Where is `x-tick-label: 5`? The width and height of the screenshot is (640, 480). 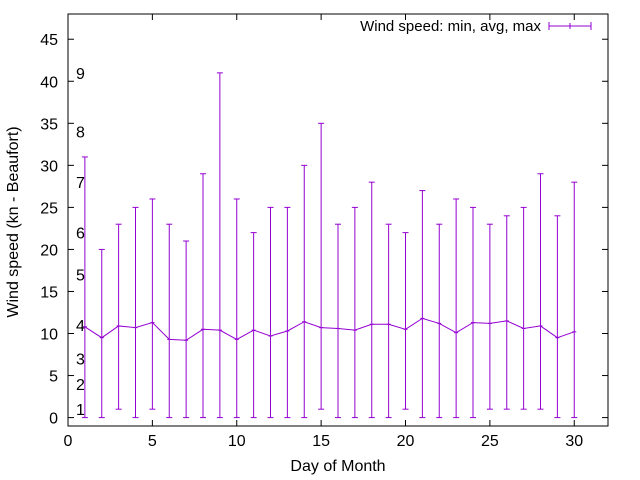
x-tick-label: 5 is located at coordinates (152, 441).